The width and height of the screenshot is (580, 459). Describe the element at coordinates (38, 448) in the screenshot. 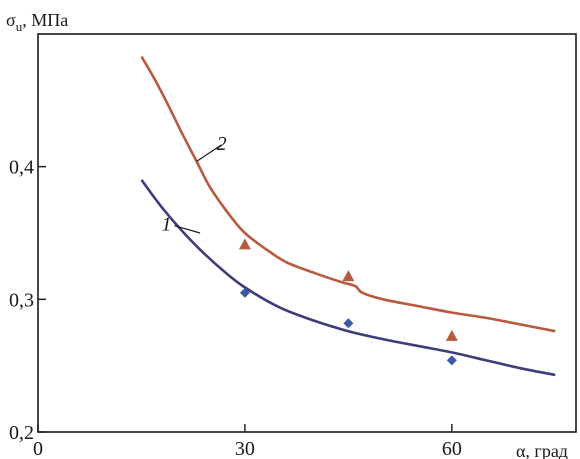

I see `x-tick-label: 0` at that location.